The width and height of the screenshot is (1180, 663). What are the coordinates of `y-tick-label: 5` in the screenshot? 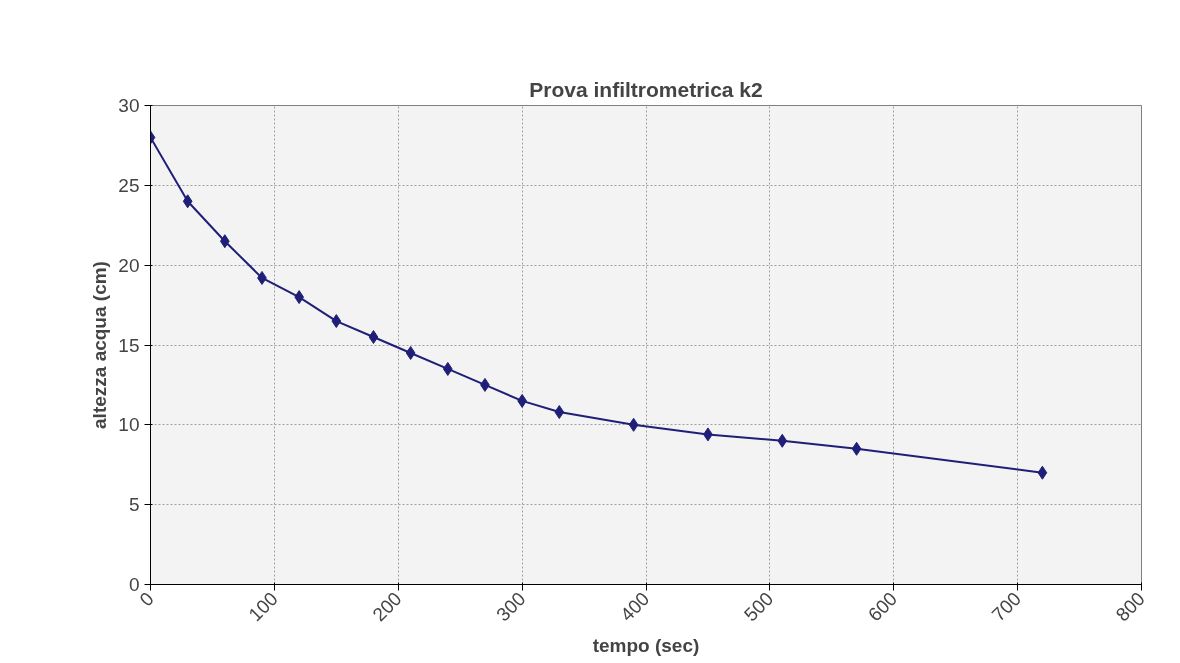 It's located at (134, 505).